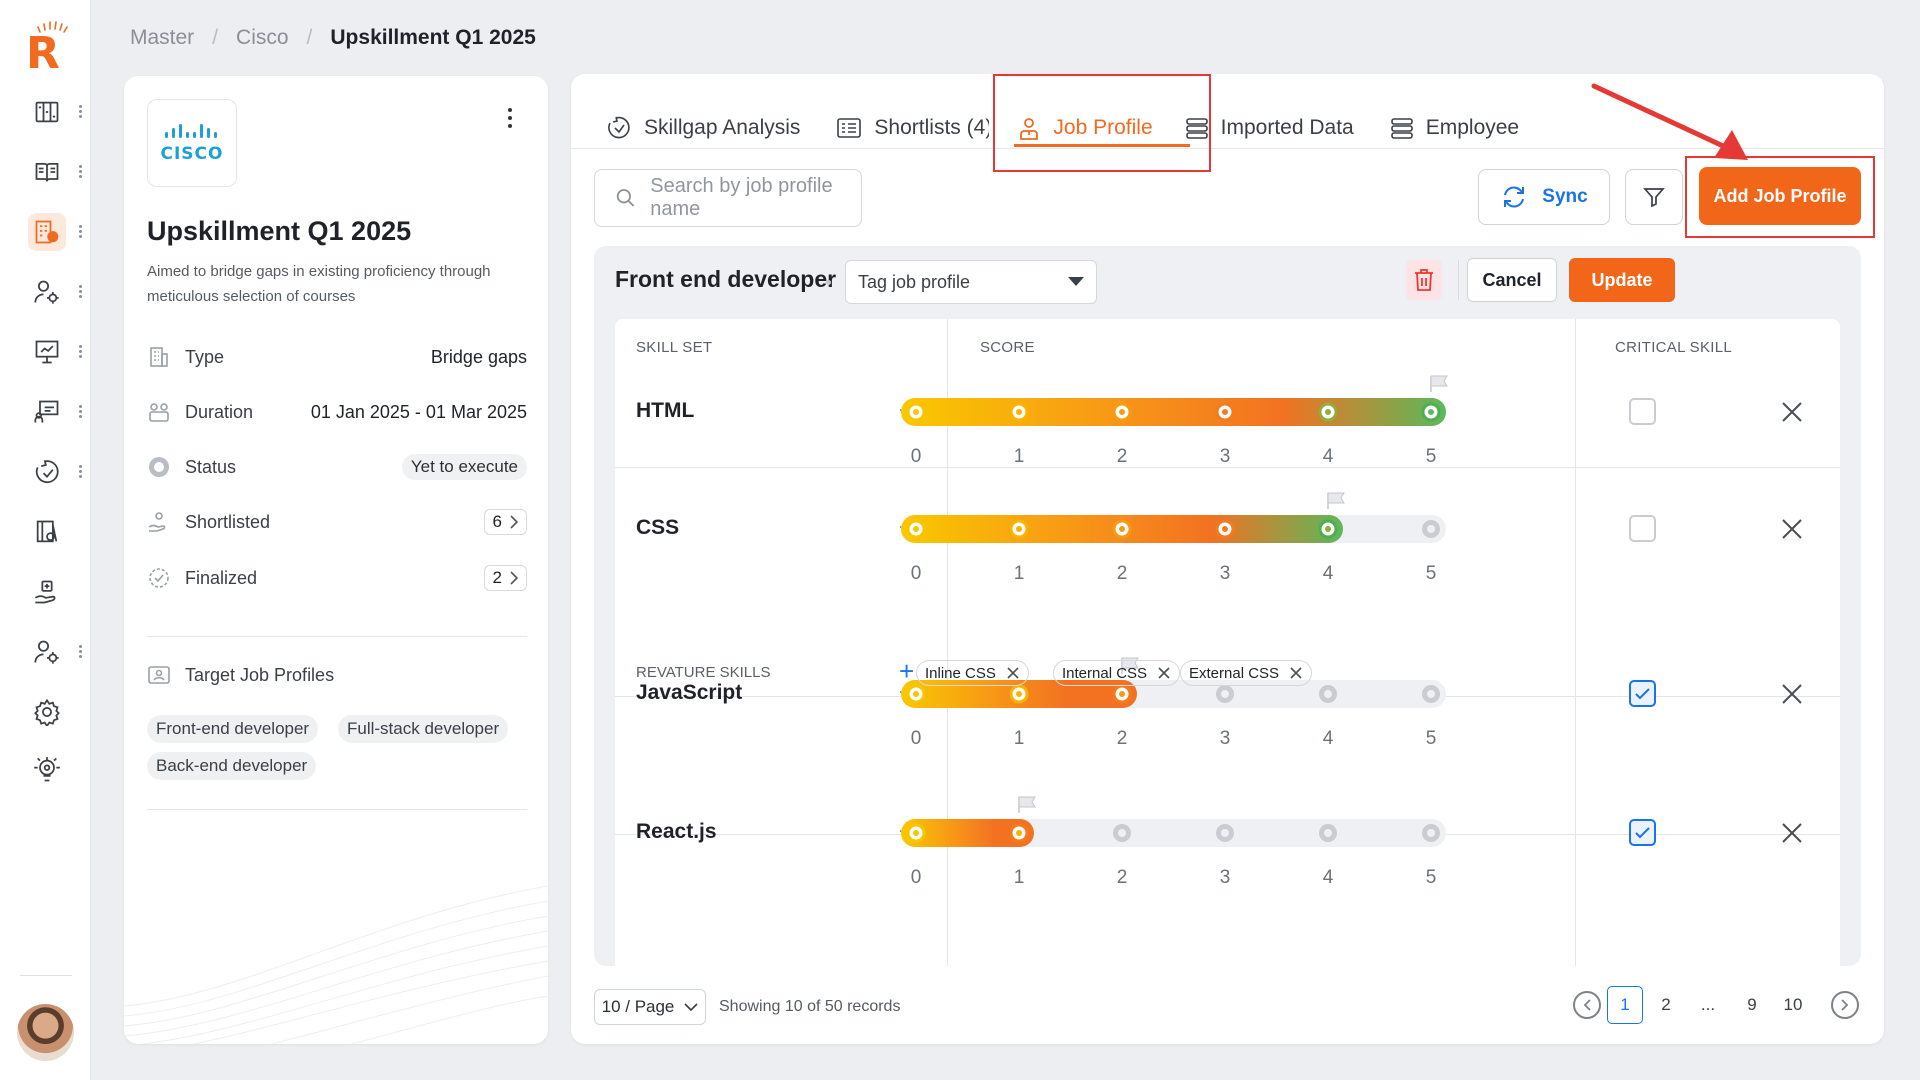 The width and height of the screenshot is (1920, 1080). What do you see at coordinates (418, 411) in the screenshot?
I see `meta-duration-value: 01 Jan 2025 - 01 Mar 2025` at bounding box center [418, 411].